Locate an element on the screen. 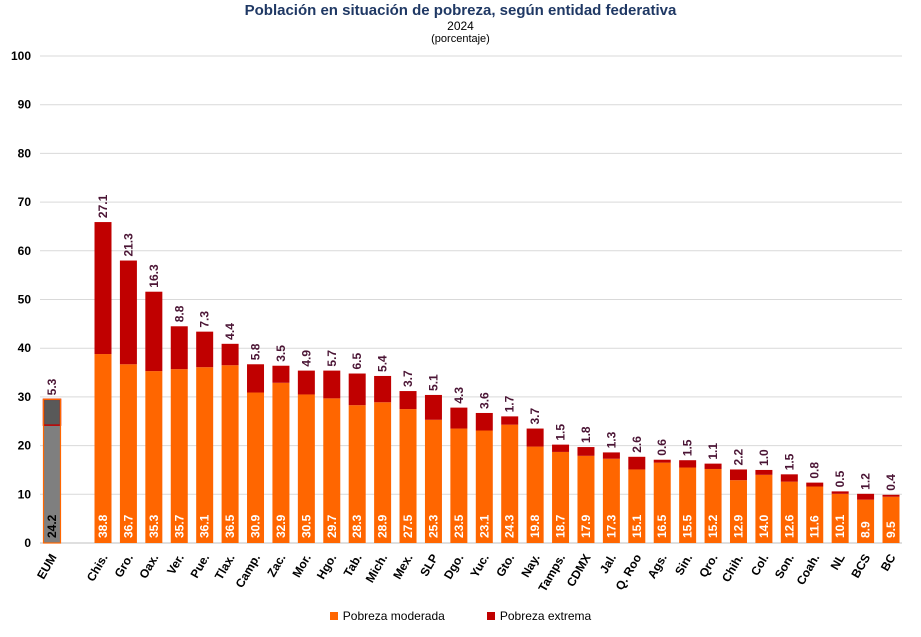 This screenshot has height=637, width=921. data-label-moderada: 28.3 is located at coordinates (357, 526).